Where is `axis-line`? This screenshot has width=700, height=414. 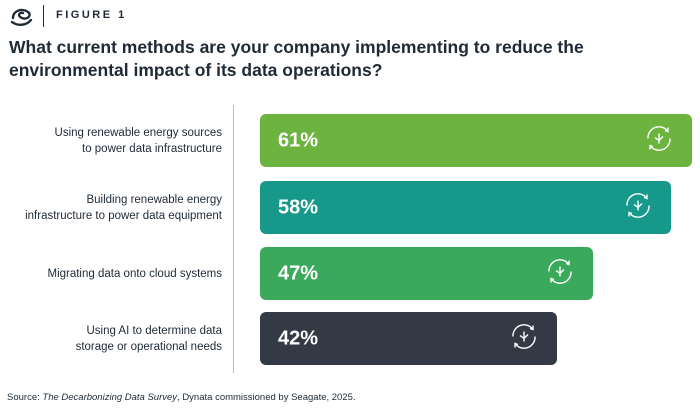
axis-line is located at coordinates (233, 239).